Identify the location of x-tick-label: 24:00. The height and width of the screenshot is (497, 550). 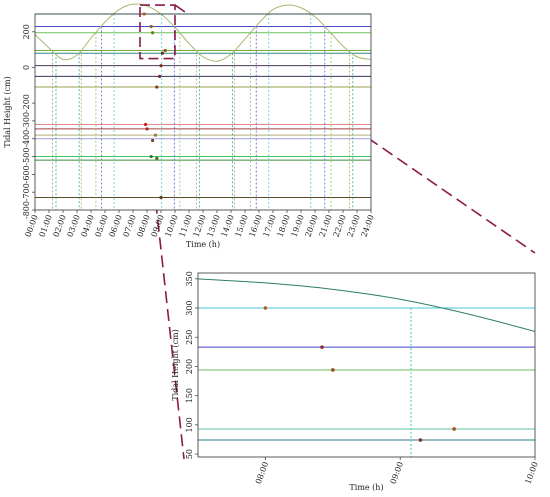
(368, 226).